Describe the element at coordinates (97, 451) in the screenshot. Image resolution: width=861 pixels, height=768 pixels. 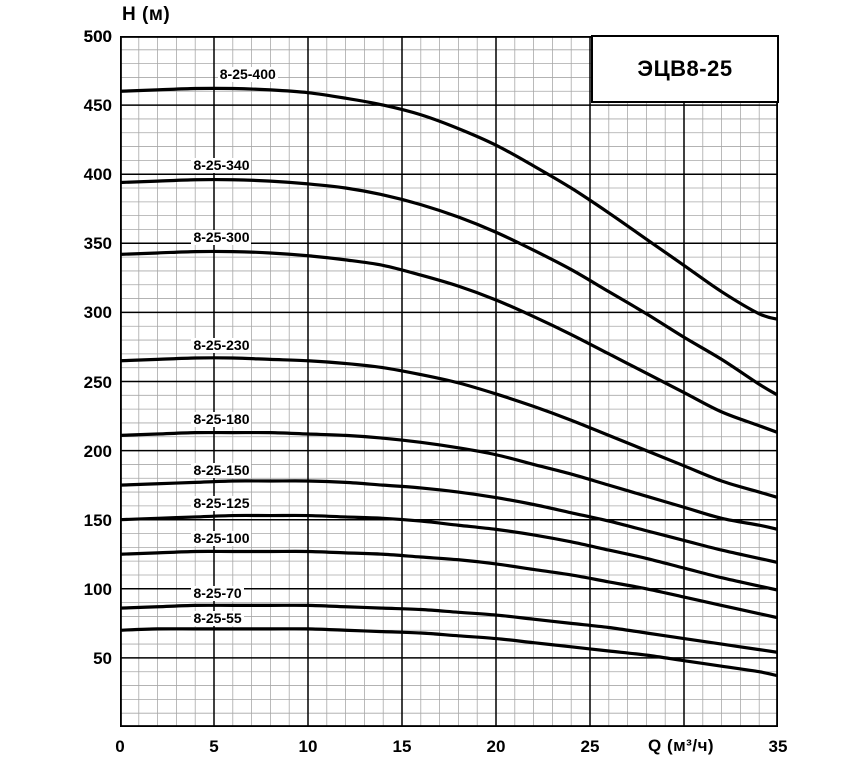
I see `y-tick-200: 200` at that location.